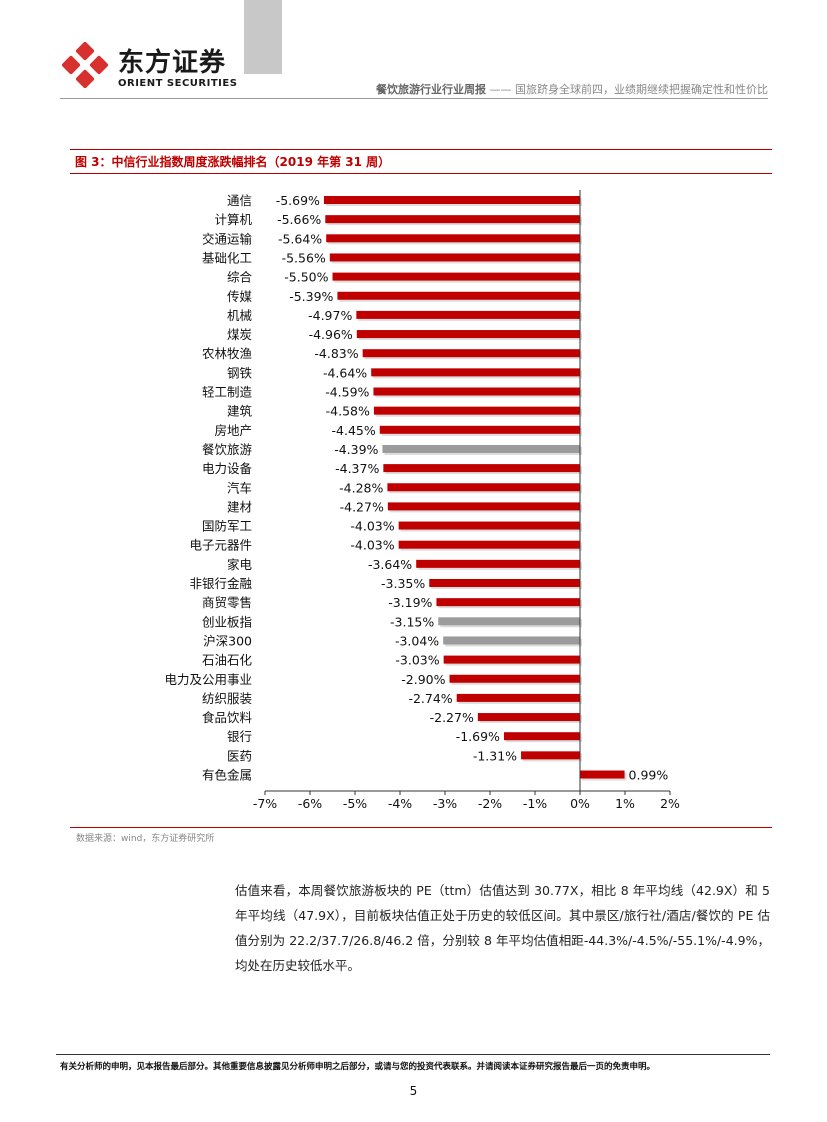 This screenshot has height=1122, width=827. What do you see at coordinates (263, 37) in the screenshot?
I see `header-gray-tab` at bounding box center [263, 37].